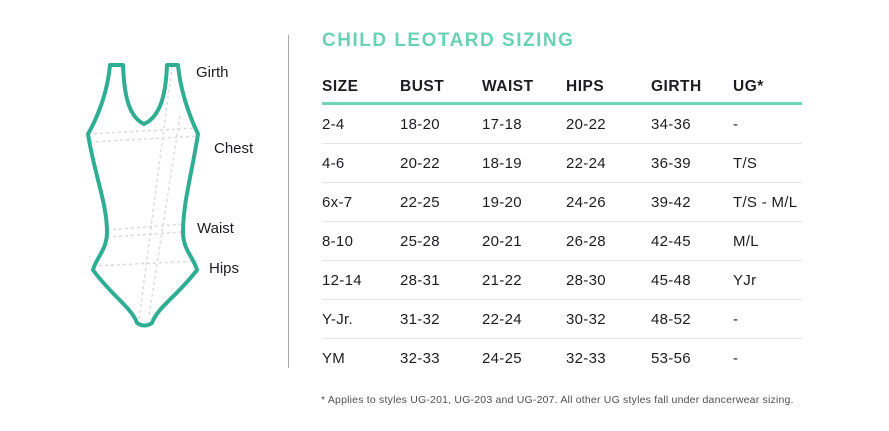 Image resolution: width=889 pixels, height=431 pixels. What do you see at coordinates (334, 358) in the screenshot?
I see `table-cell: YM` at bounding box center [334, 358].